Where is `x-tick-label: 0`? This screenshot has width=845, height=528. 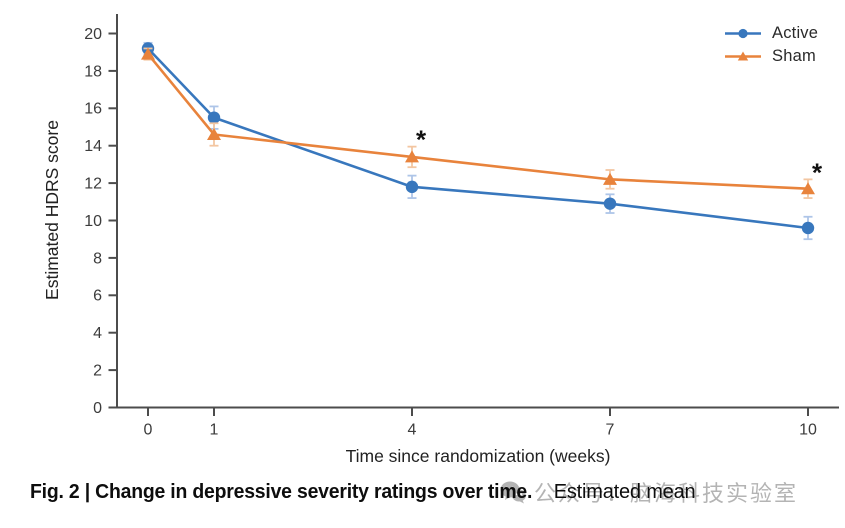 x-tick-label: 0 is located at coordinates (148, 430).